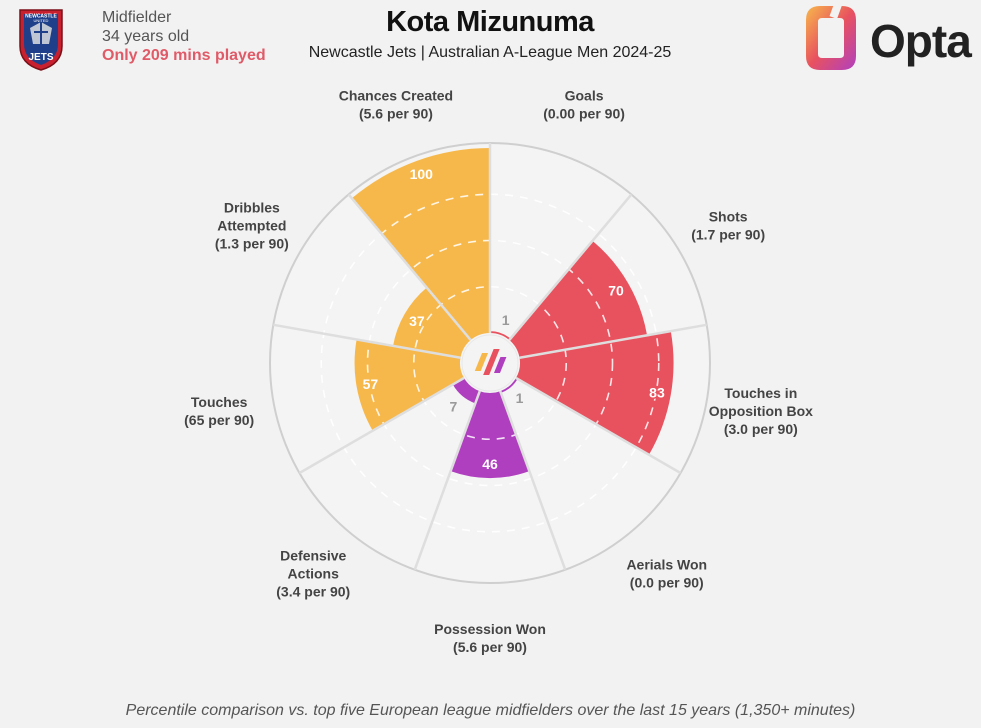  What do you see at coordinates (417, 321) in the screenshot?
I see `value-dribbles-attempted: 37` at bounding box center [417, 321].